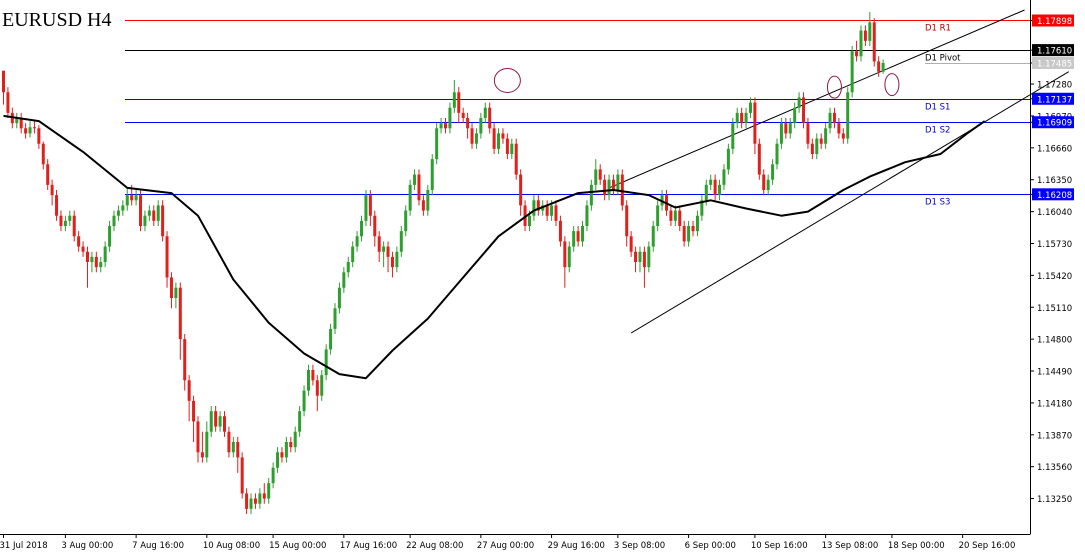 The height and width of the screenshot is (556, 1085). Describe the element at coordinates (834, 87) in the screenshot. I see `highlight-circle` at that location.